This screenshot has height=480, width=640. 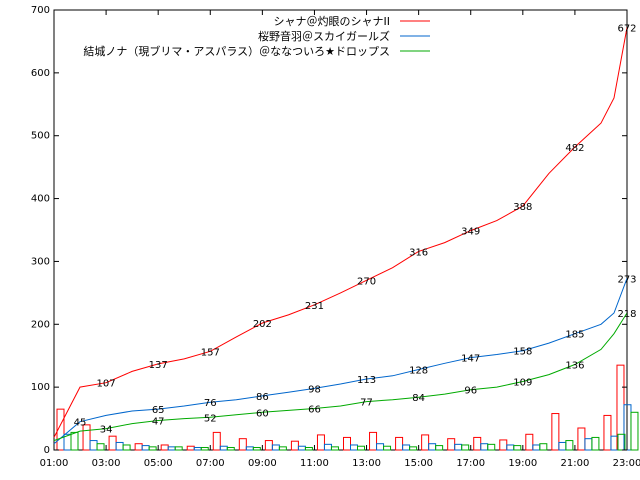 What do you see at coordinates (418, 463) in the screenshot?
I see `x-tick-label: 15:00` at bounding box center [418, 463].